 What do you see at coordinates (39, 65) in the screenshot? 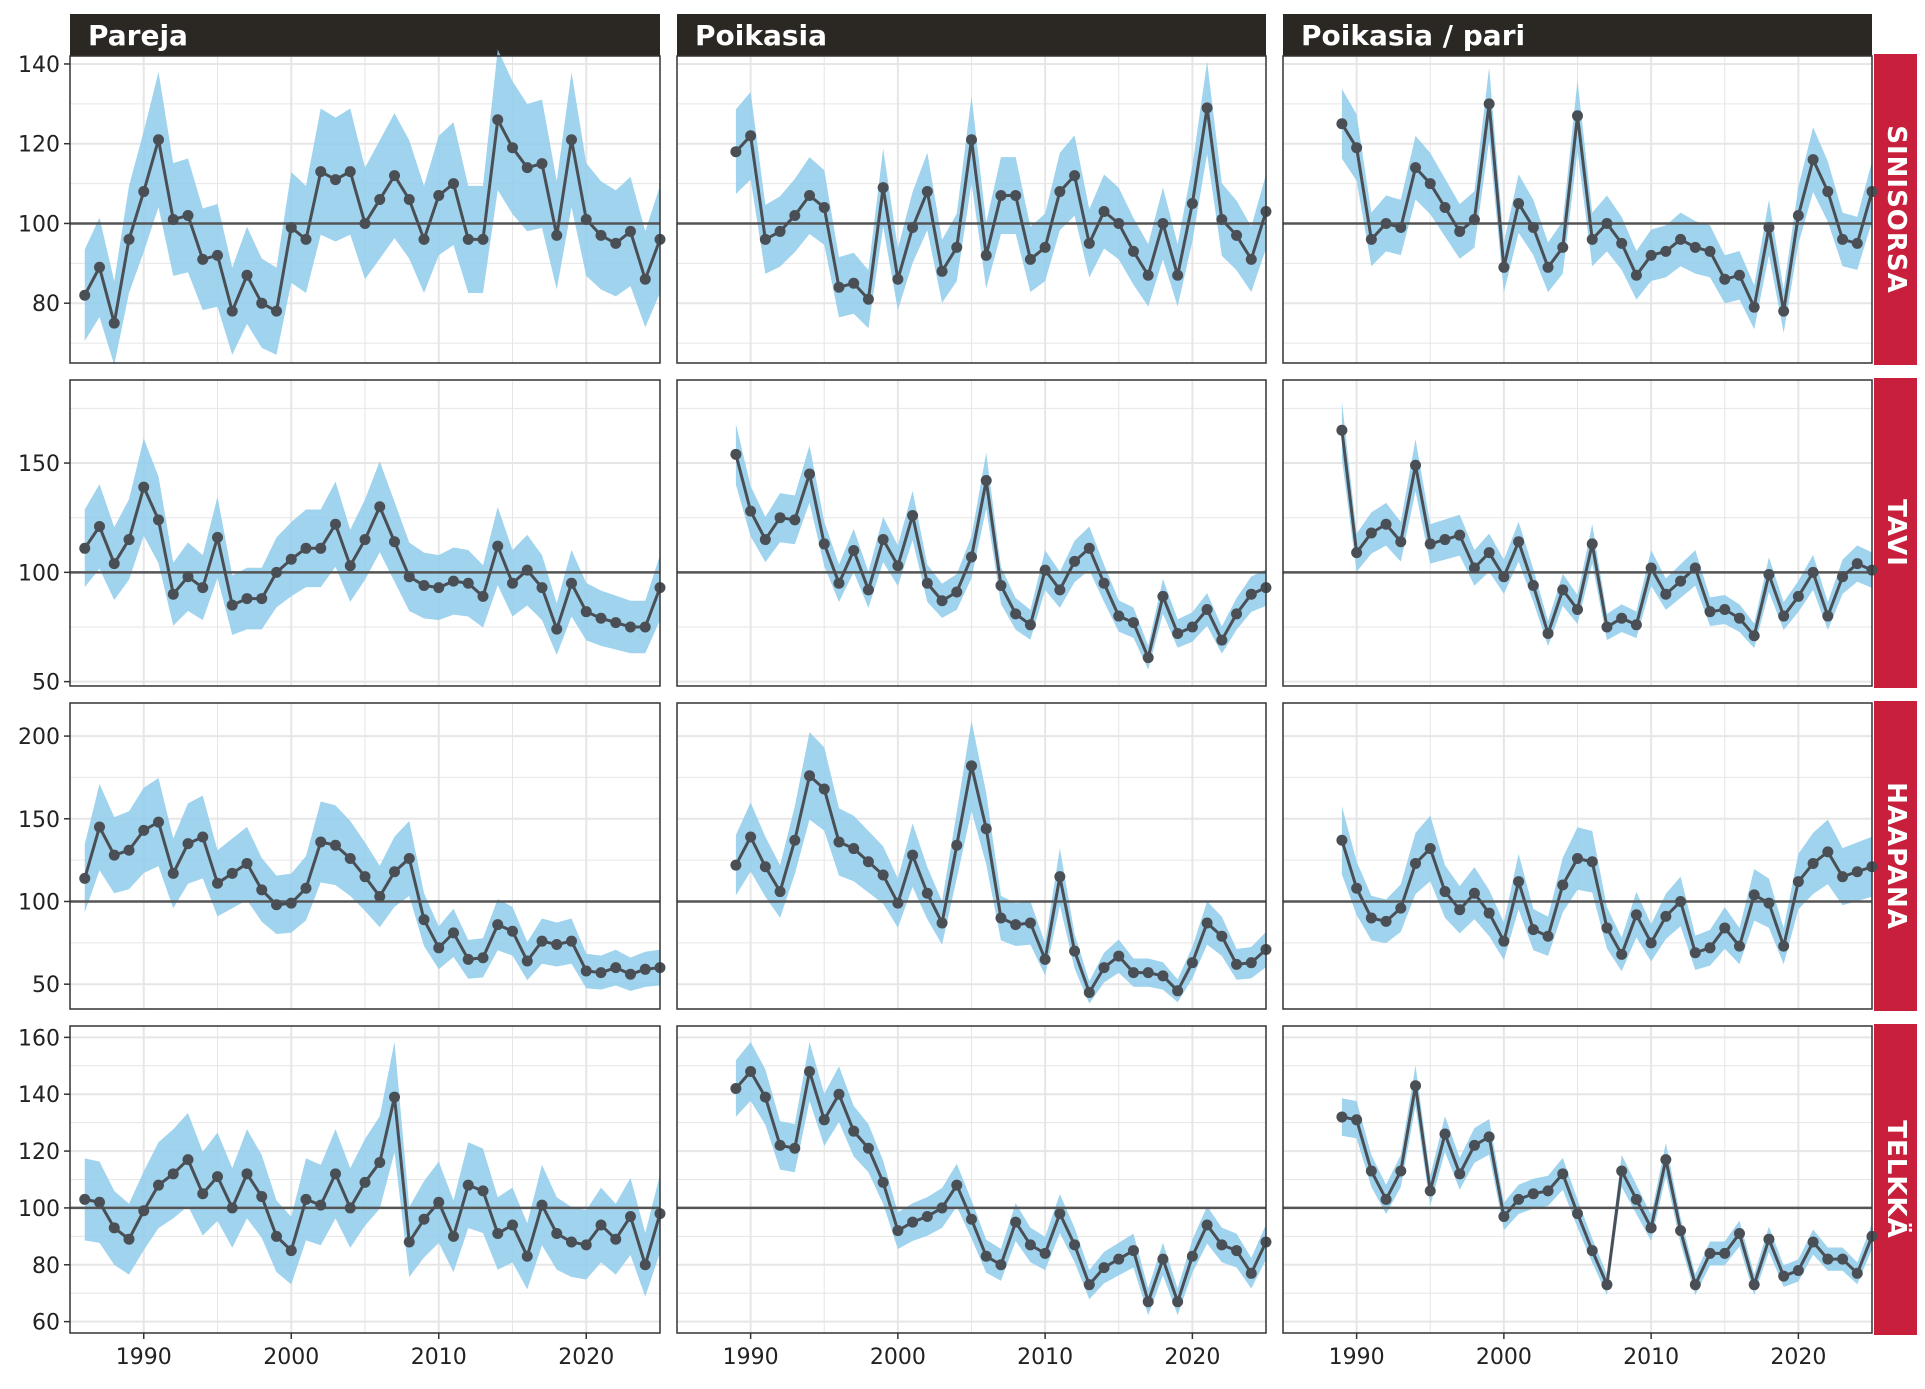
I see `y-tick-label: 140` at bounding box center [39, 65].